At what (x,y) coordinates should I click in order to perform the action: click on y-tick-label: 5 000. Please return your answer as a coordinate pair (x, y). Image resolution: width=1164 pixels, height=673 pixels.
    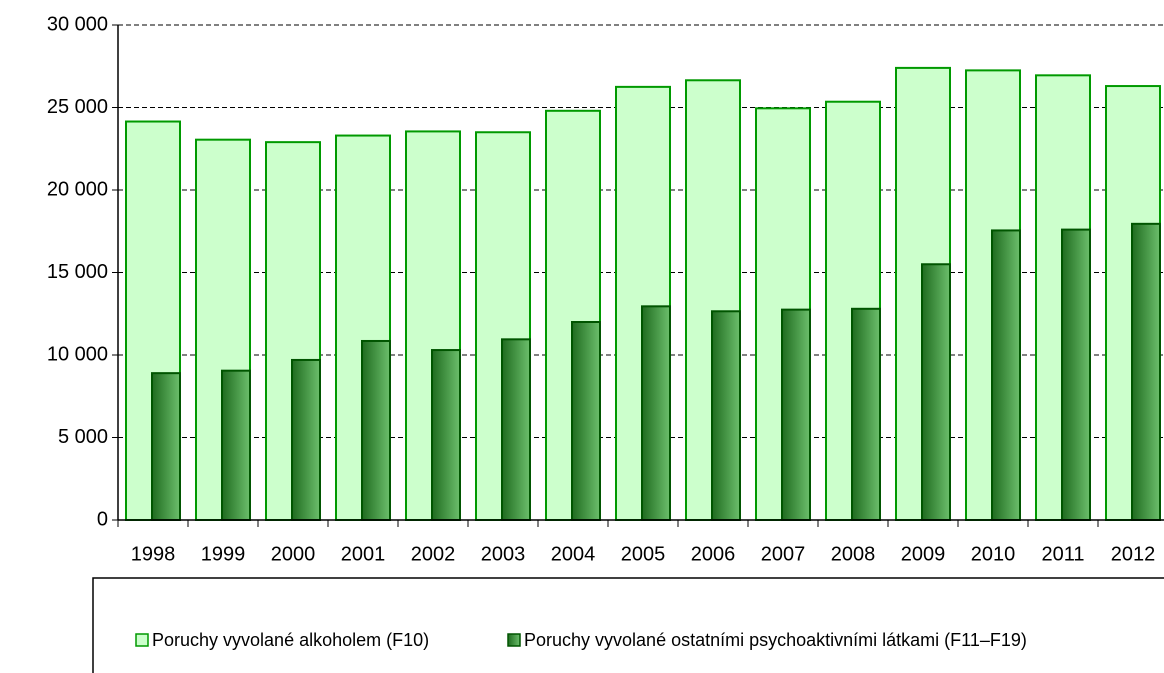
    Looking at the image, I should click on (83, 437).